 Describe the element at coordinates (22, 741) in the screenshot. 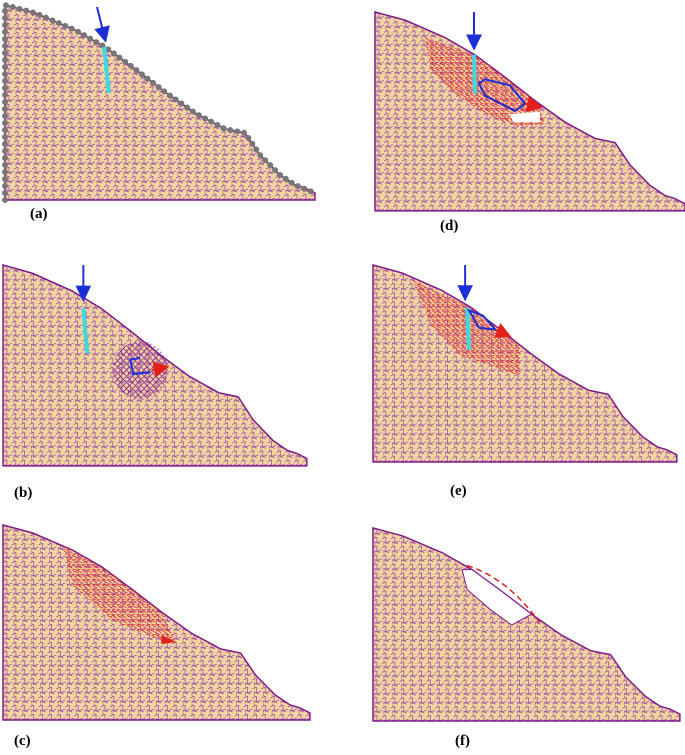

I see `panel-label: (c)` at that location.